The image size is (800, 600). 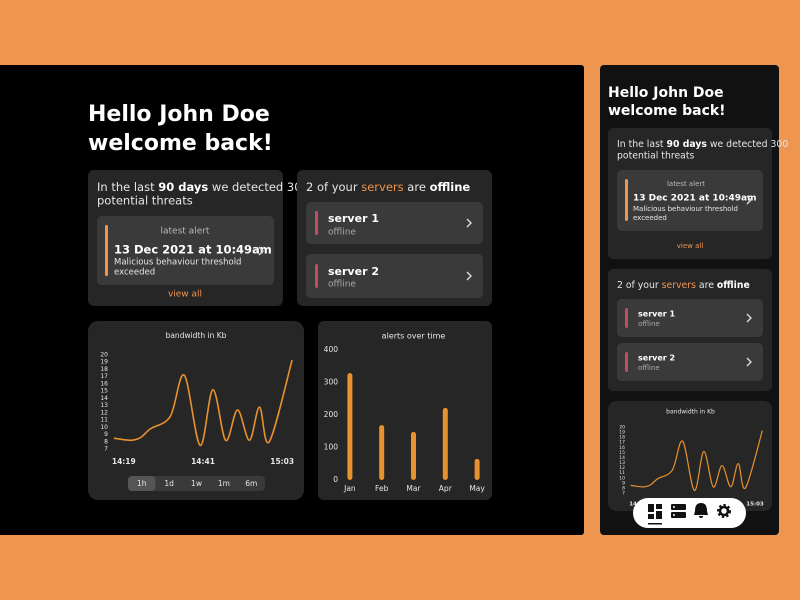 I want to click on y-tick-label: 100, so click(x=331, y=447).